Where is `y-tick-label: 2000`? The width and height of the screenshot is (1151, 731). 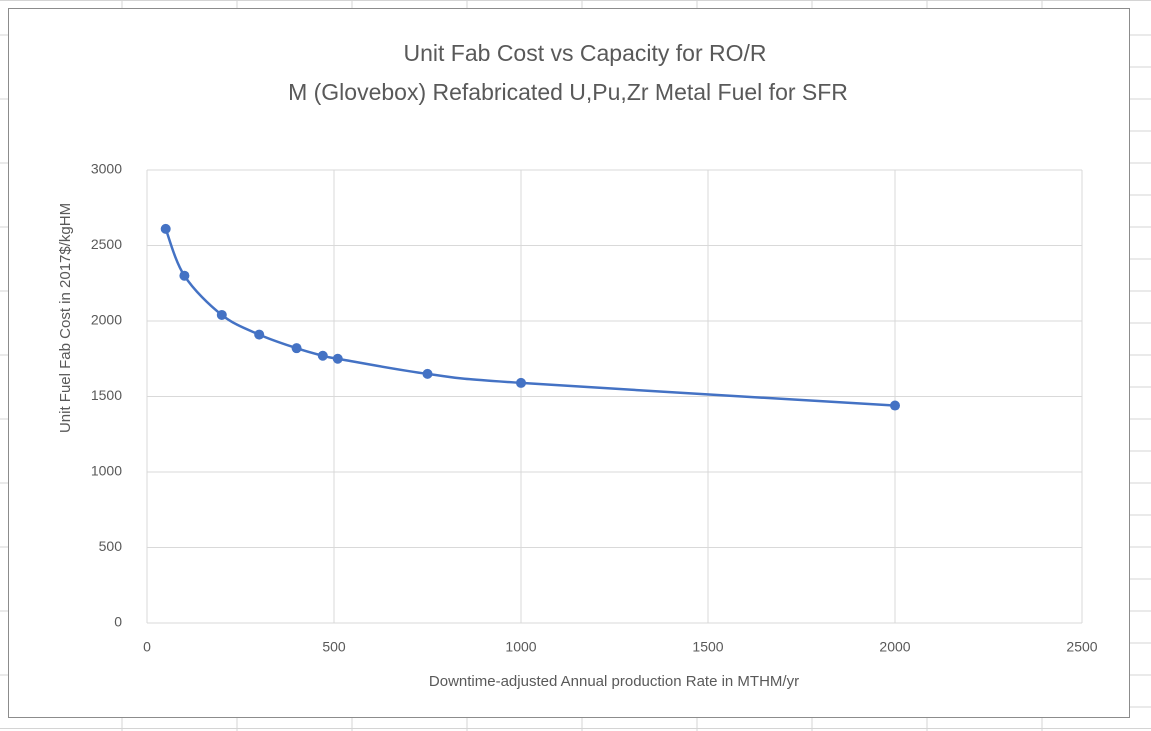
y-tick-label: 2000 is located at coordinates (106, 320).